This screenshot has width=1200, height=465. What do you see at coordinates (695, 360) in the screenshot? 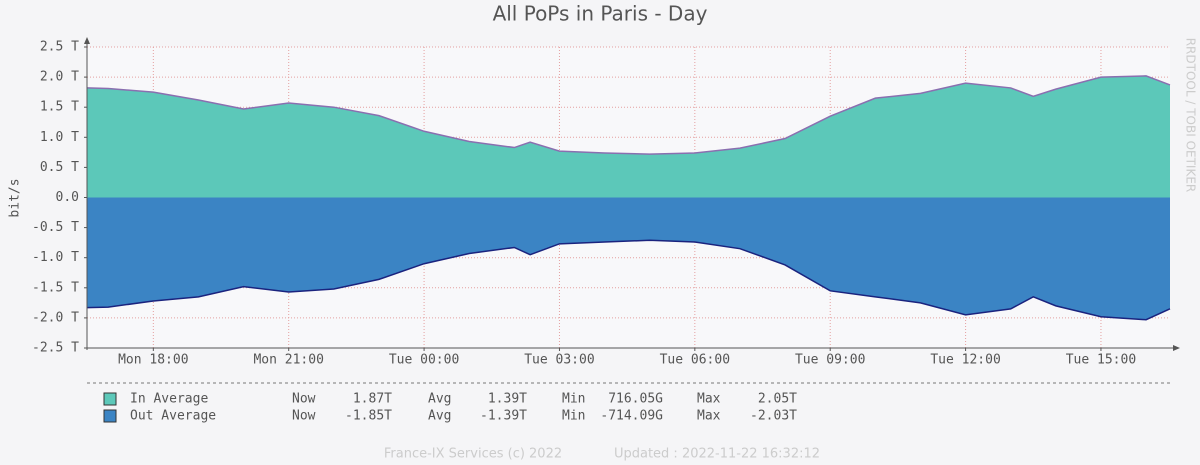
I see `x-tick-label: Tue 06:00` at bounding box center [695, 360].